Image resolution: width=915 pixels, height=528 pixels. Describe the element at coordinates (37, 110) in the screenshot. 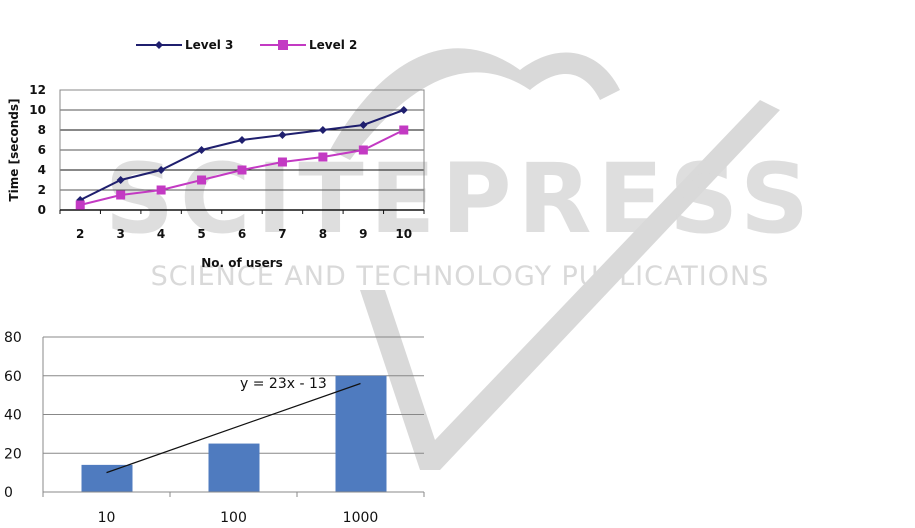

I see `y-tick-label: 10` at that location.